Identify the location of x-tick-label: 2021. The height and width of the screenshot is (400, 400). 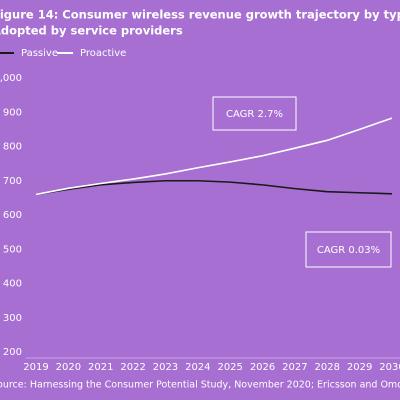
(100, 367).